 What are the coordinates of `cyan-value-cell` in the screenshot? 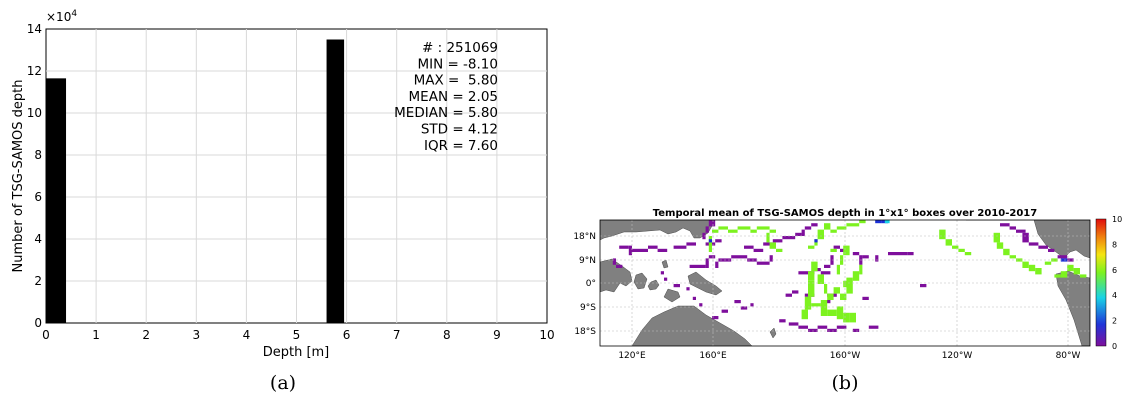 It's located at (887, 222).